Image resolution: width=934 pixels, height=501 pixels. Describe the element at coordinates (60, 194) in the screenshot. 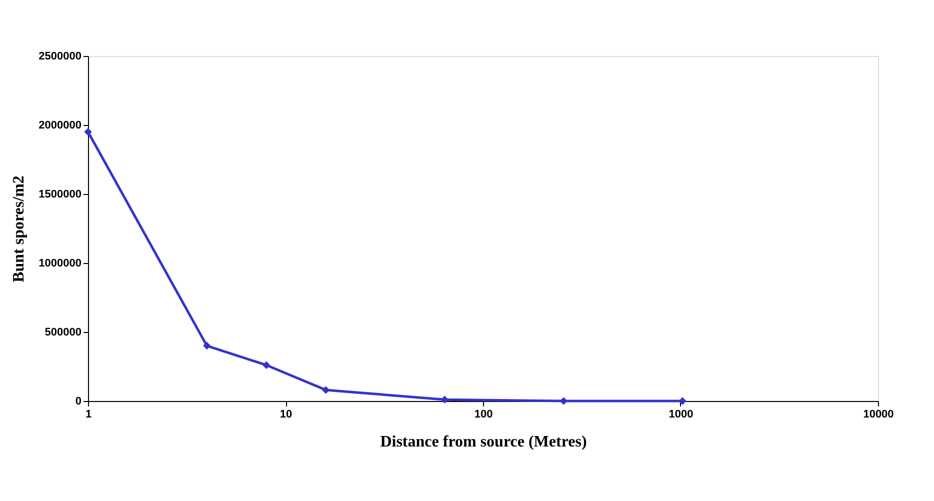

I see `y-tick-label: 1500000` at that location.